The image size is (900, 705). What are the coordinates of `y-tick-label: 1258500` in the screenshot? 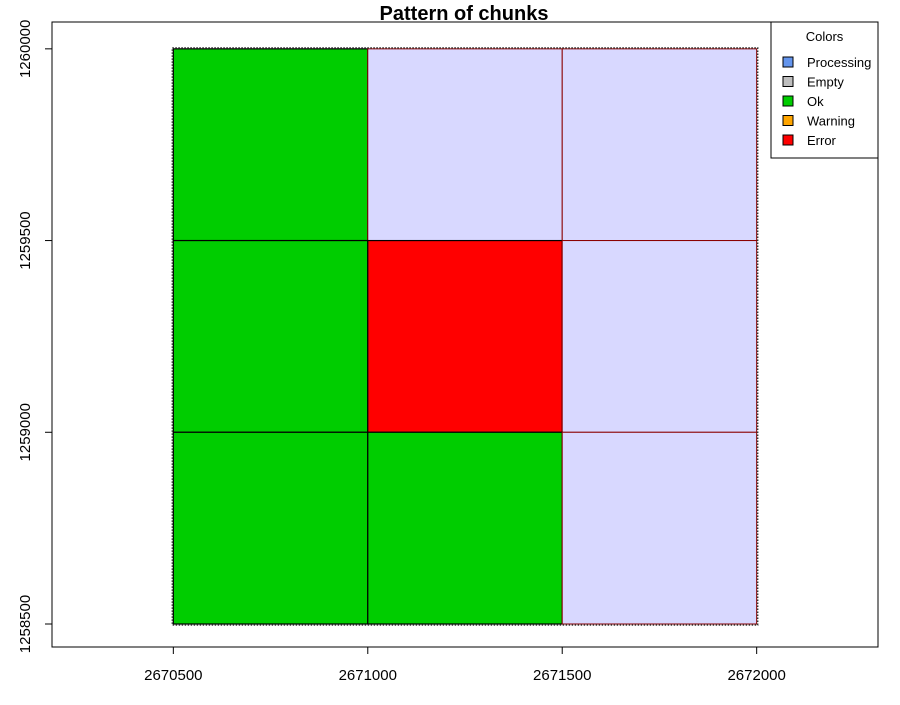 It's located at (25, 624).